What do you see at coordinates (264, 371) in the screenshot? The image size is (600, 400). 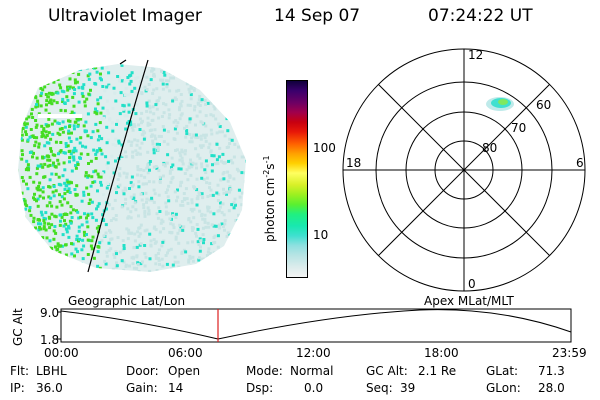 I see `mode-label: Mode:` at bounding box center [264, 371].